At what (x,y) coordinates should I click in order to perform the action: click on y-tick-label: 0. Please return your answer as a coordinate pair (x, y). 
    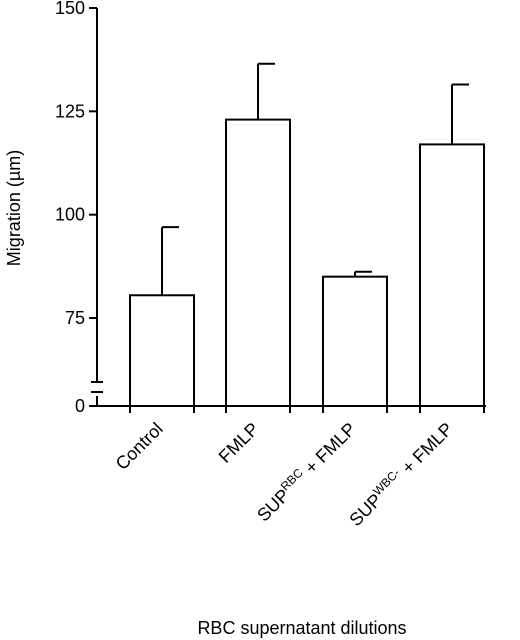
    Looking at the image, I should click on (80, 406).